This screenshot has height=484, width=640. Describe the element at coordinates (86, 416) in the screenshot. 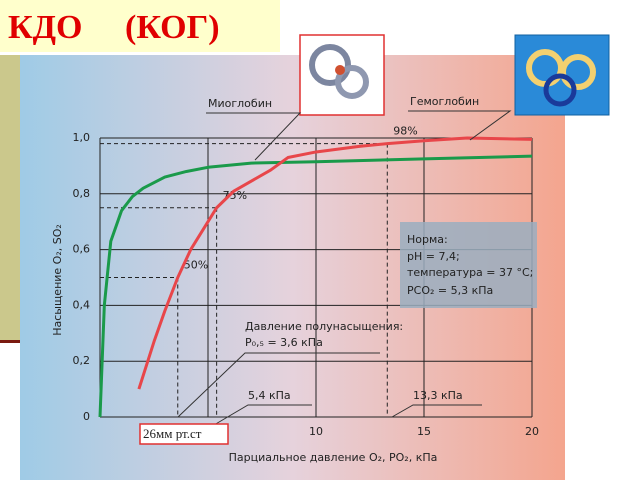

I see `y-tick-label: 0` at that location.